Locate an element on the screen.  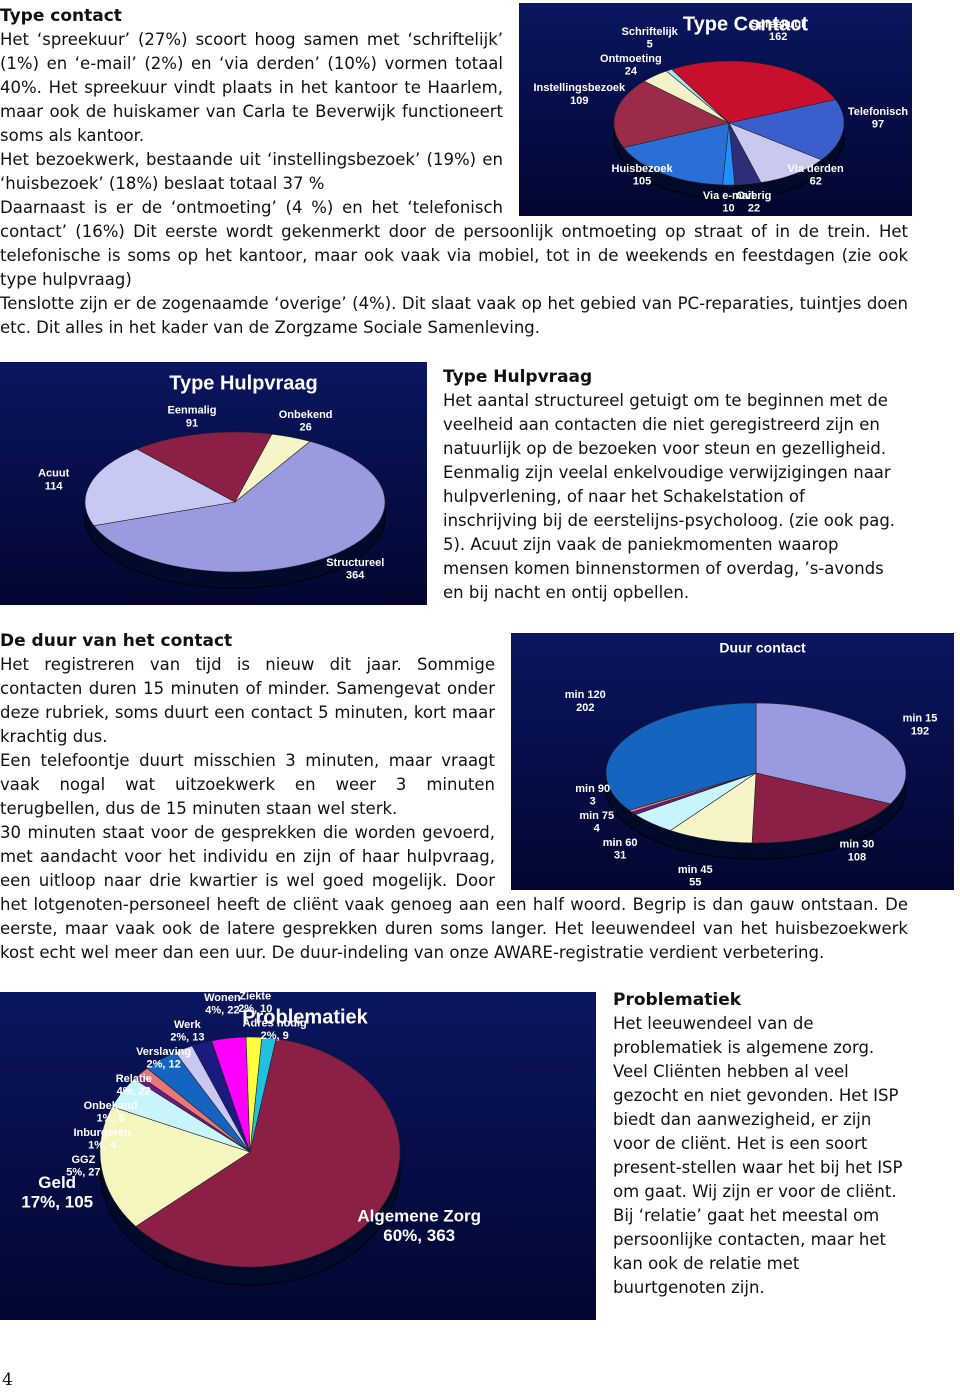
slice-value: 2%, 10 is located at coordinates (255, 1009).